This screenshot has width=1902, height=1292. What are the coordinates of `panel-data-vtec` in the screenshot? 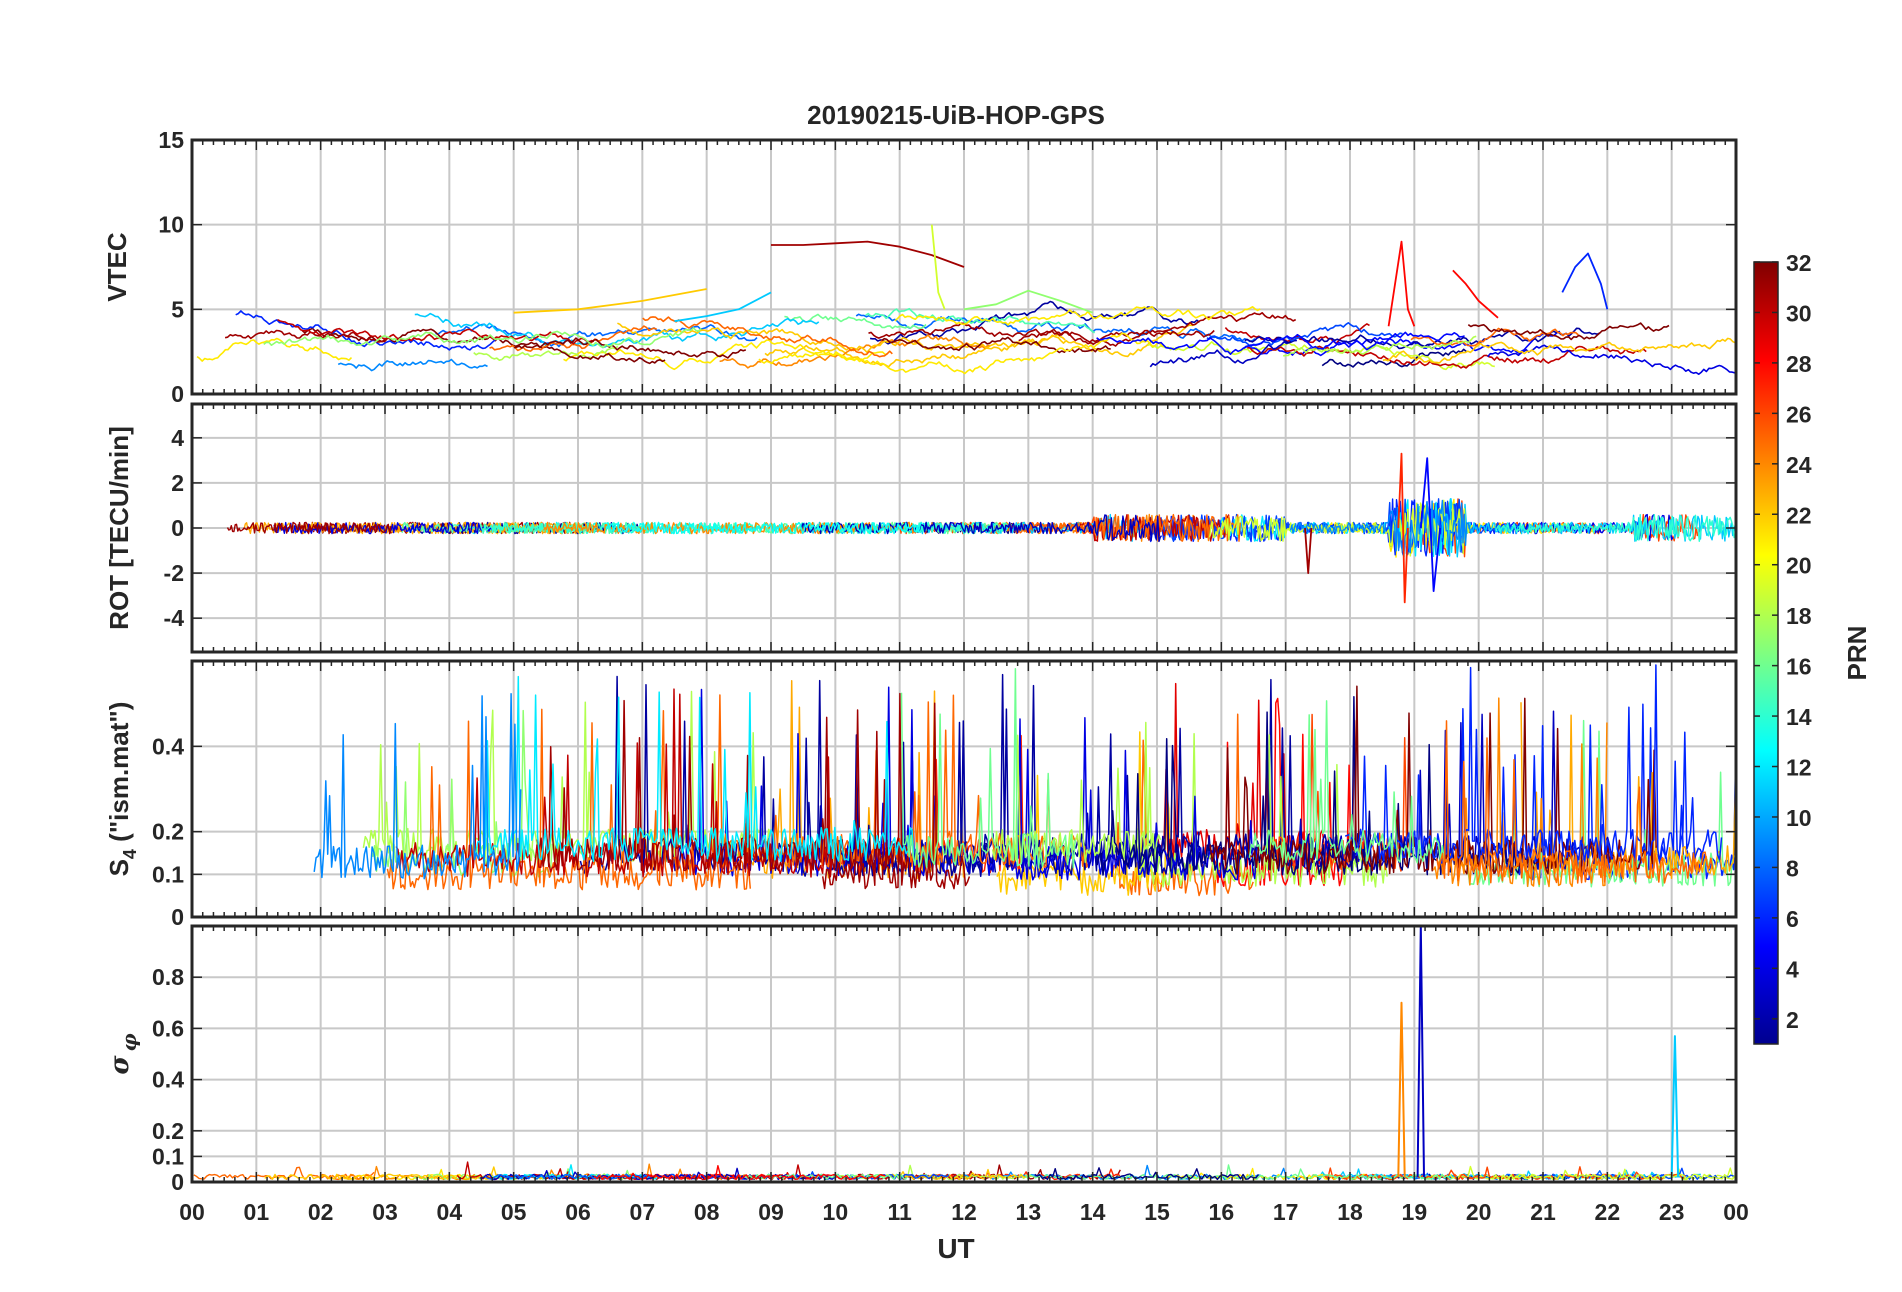 It's located at (966, 300).